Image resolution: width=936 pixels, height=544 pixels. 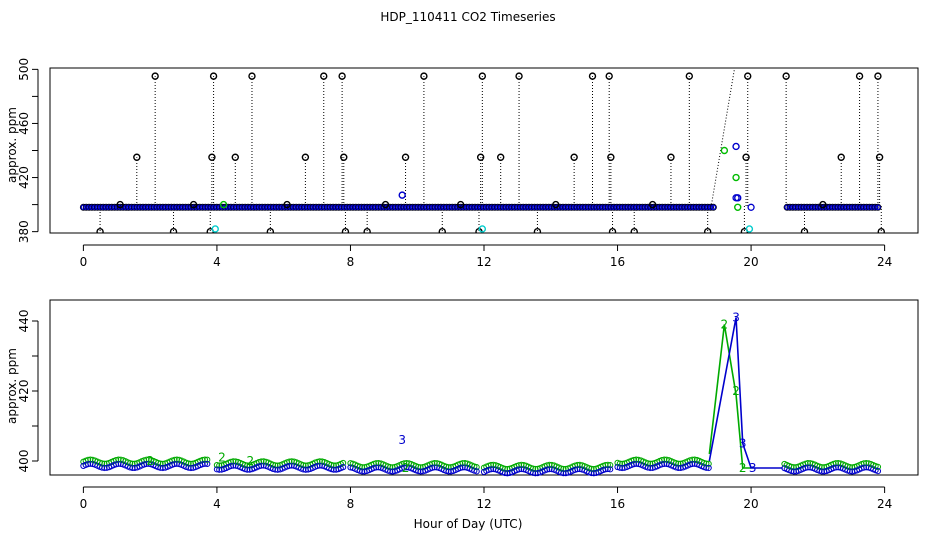 I want to click on bottom-y-tick-label: 440, so click(x=24, y=321).